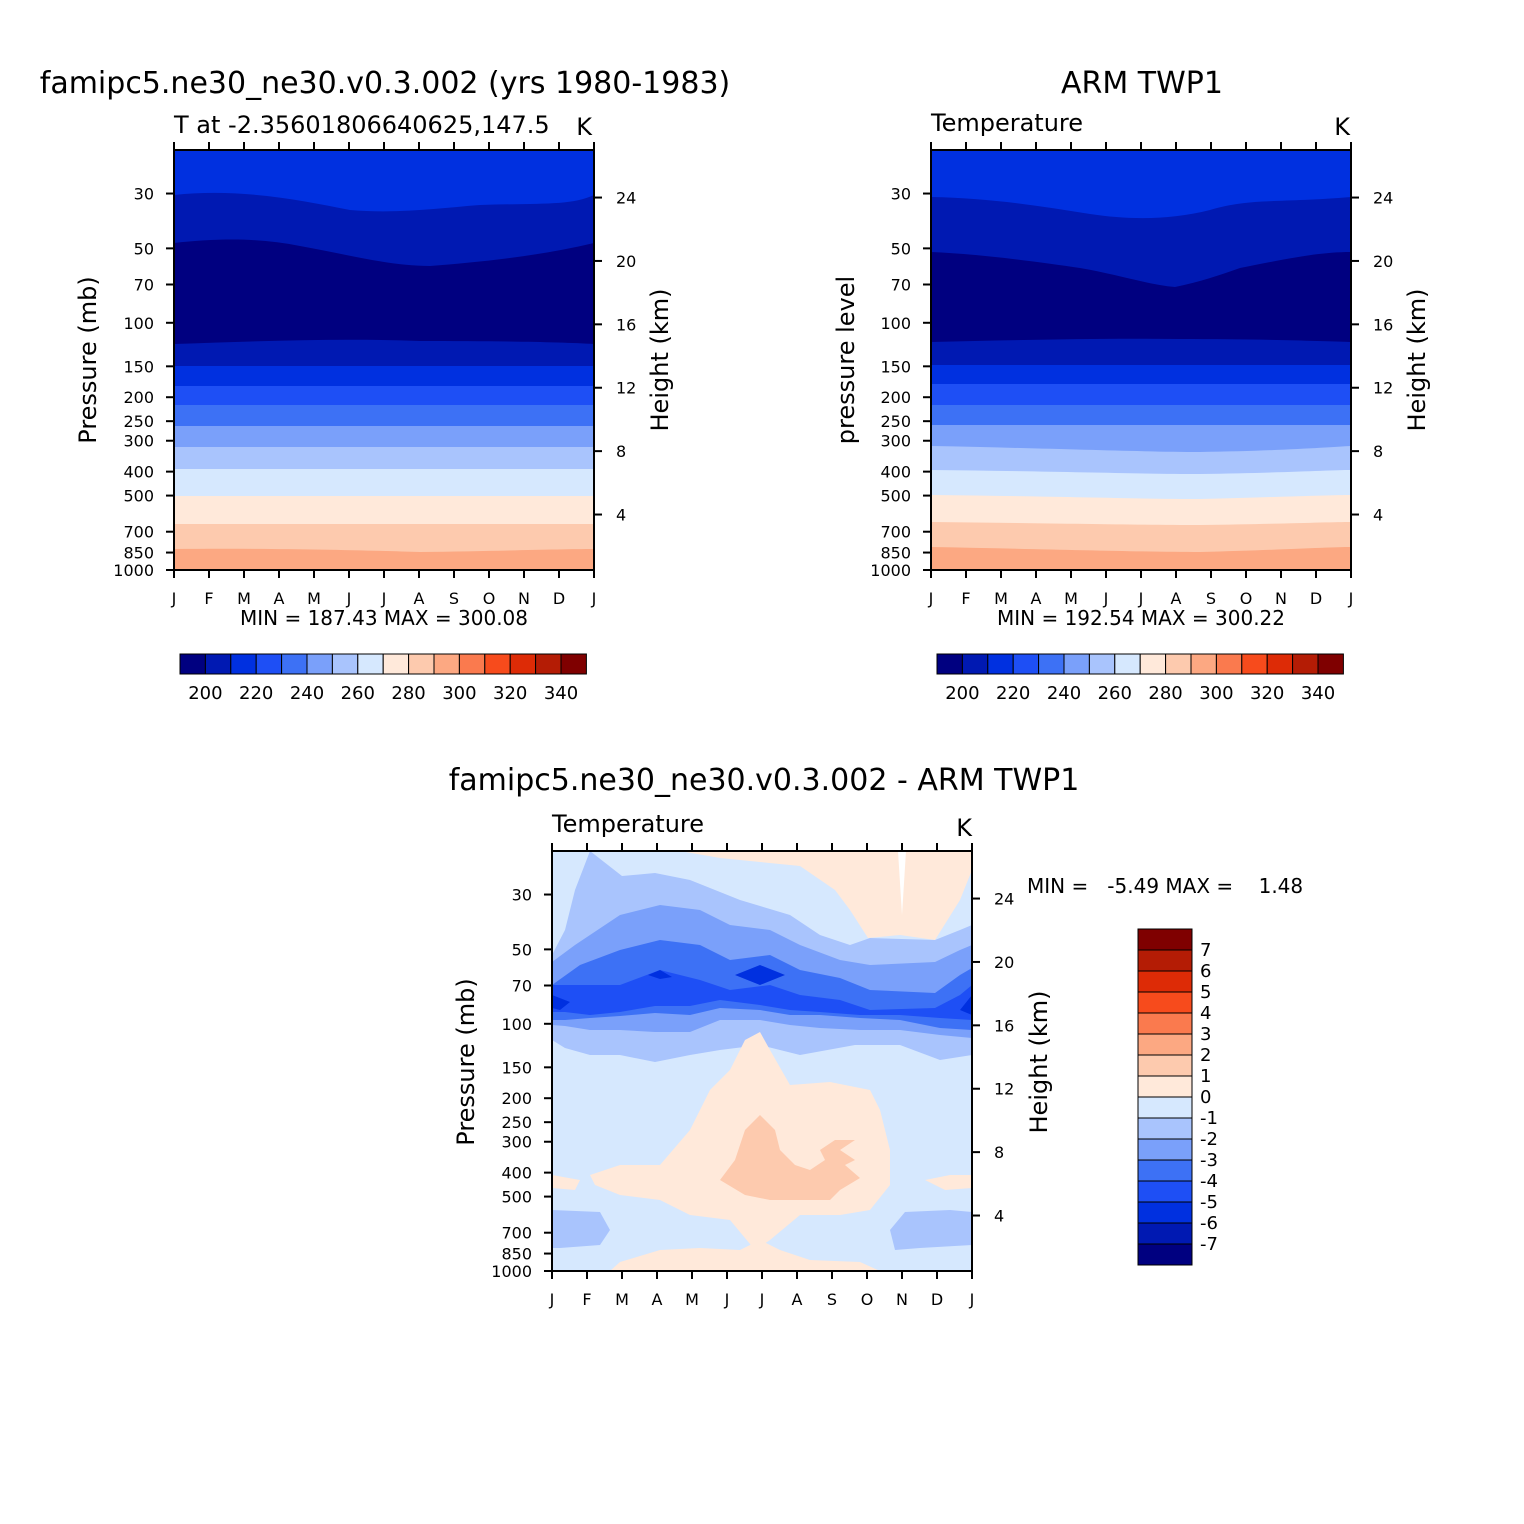 The height and width of the screenshot is (1524, 1524). I want to click on panel-title: ARM TWP1, so click(1142, 83).